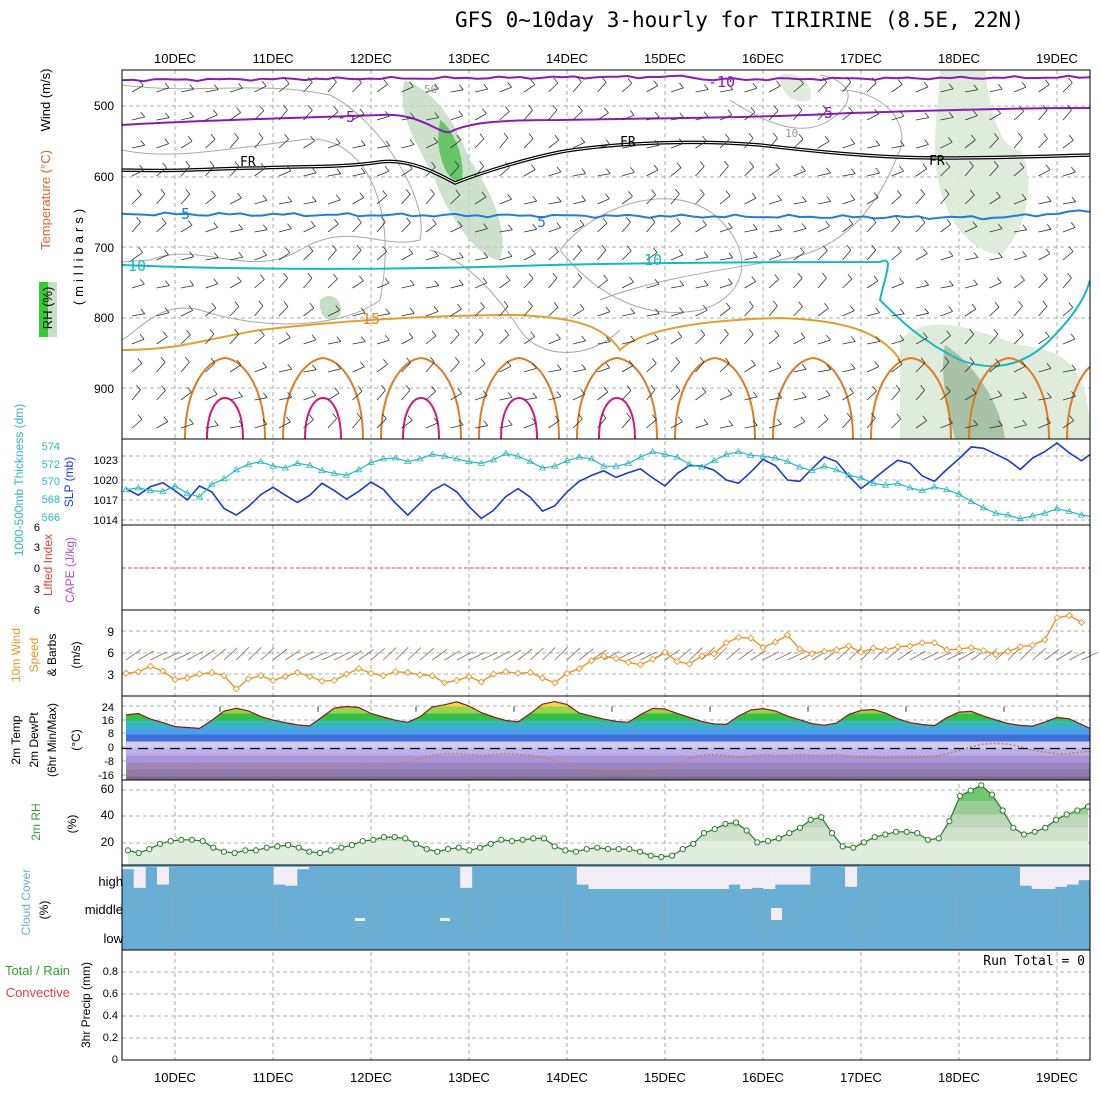 This screenshot has height=1100, width=1100. What do you see at coordinates (113, 938) in the screenshot?
I see `cloud-level-low: low` at bounding box center [113, 938].